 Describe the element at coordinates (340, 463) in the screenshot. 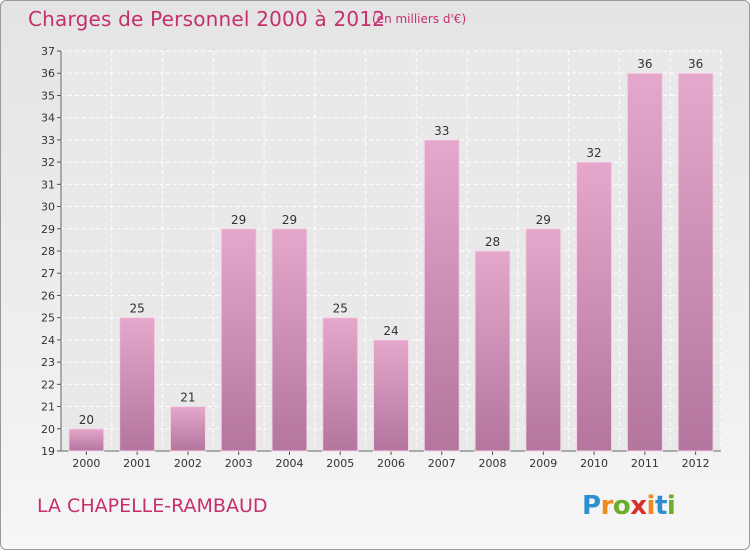

I see `x-tick-label: 2005` at that location.